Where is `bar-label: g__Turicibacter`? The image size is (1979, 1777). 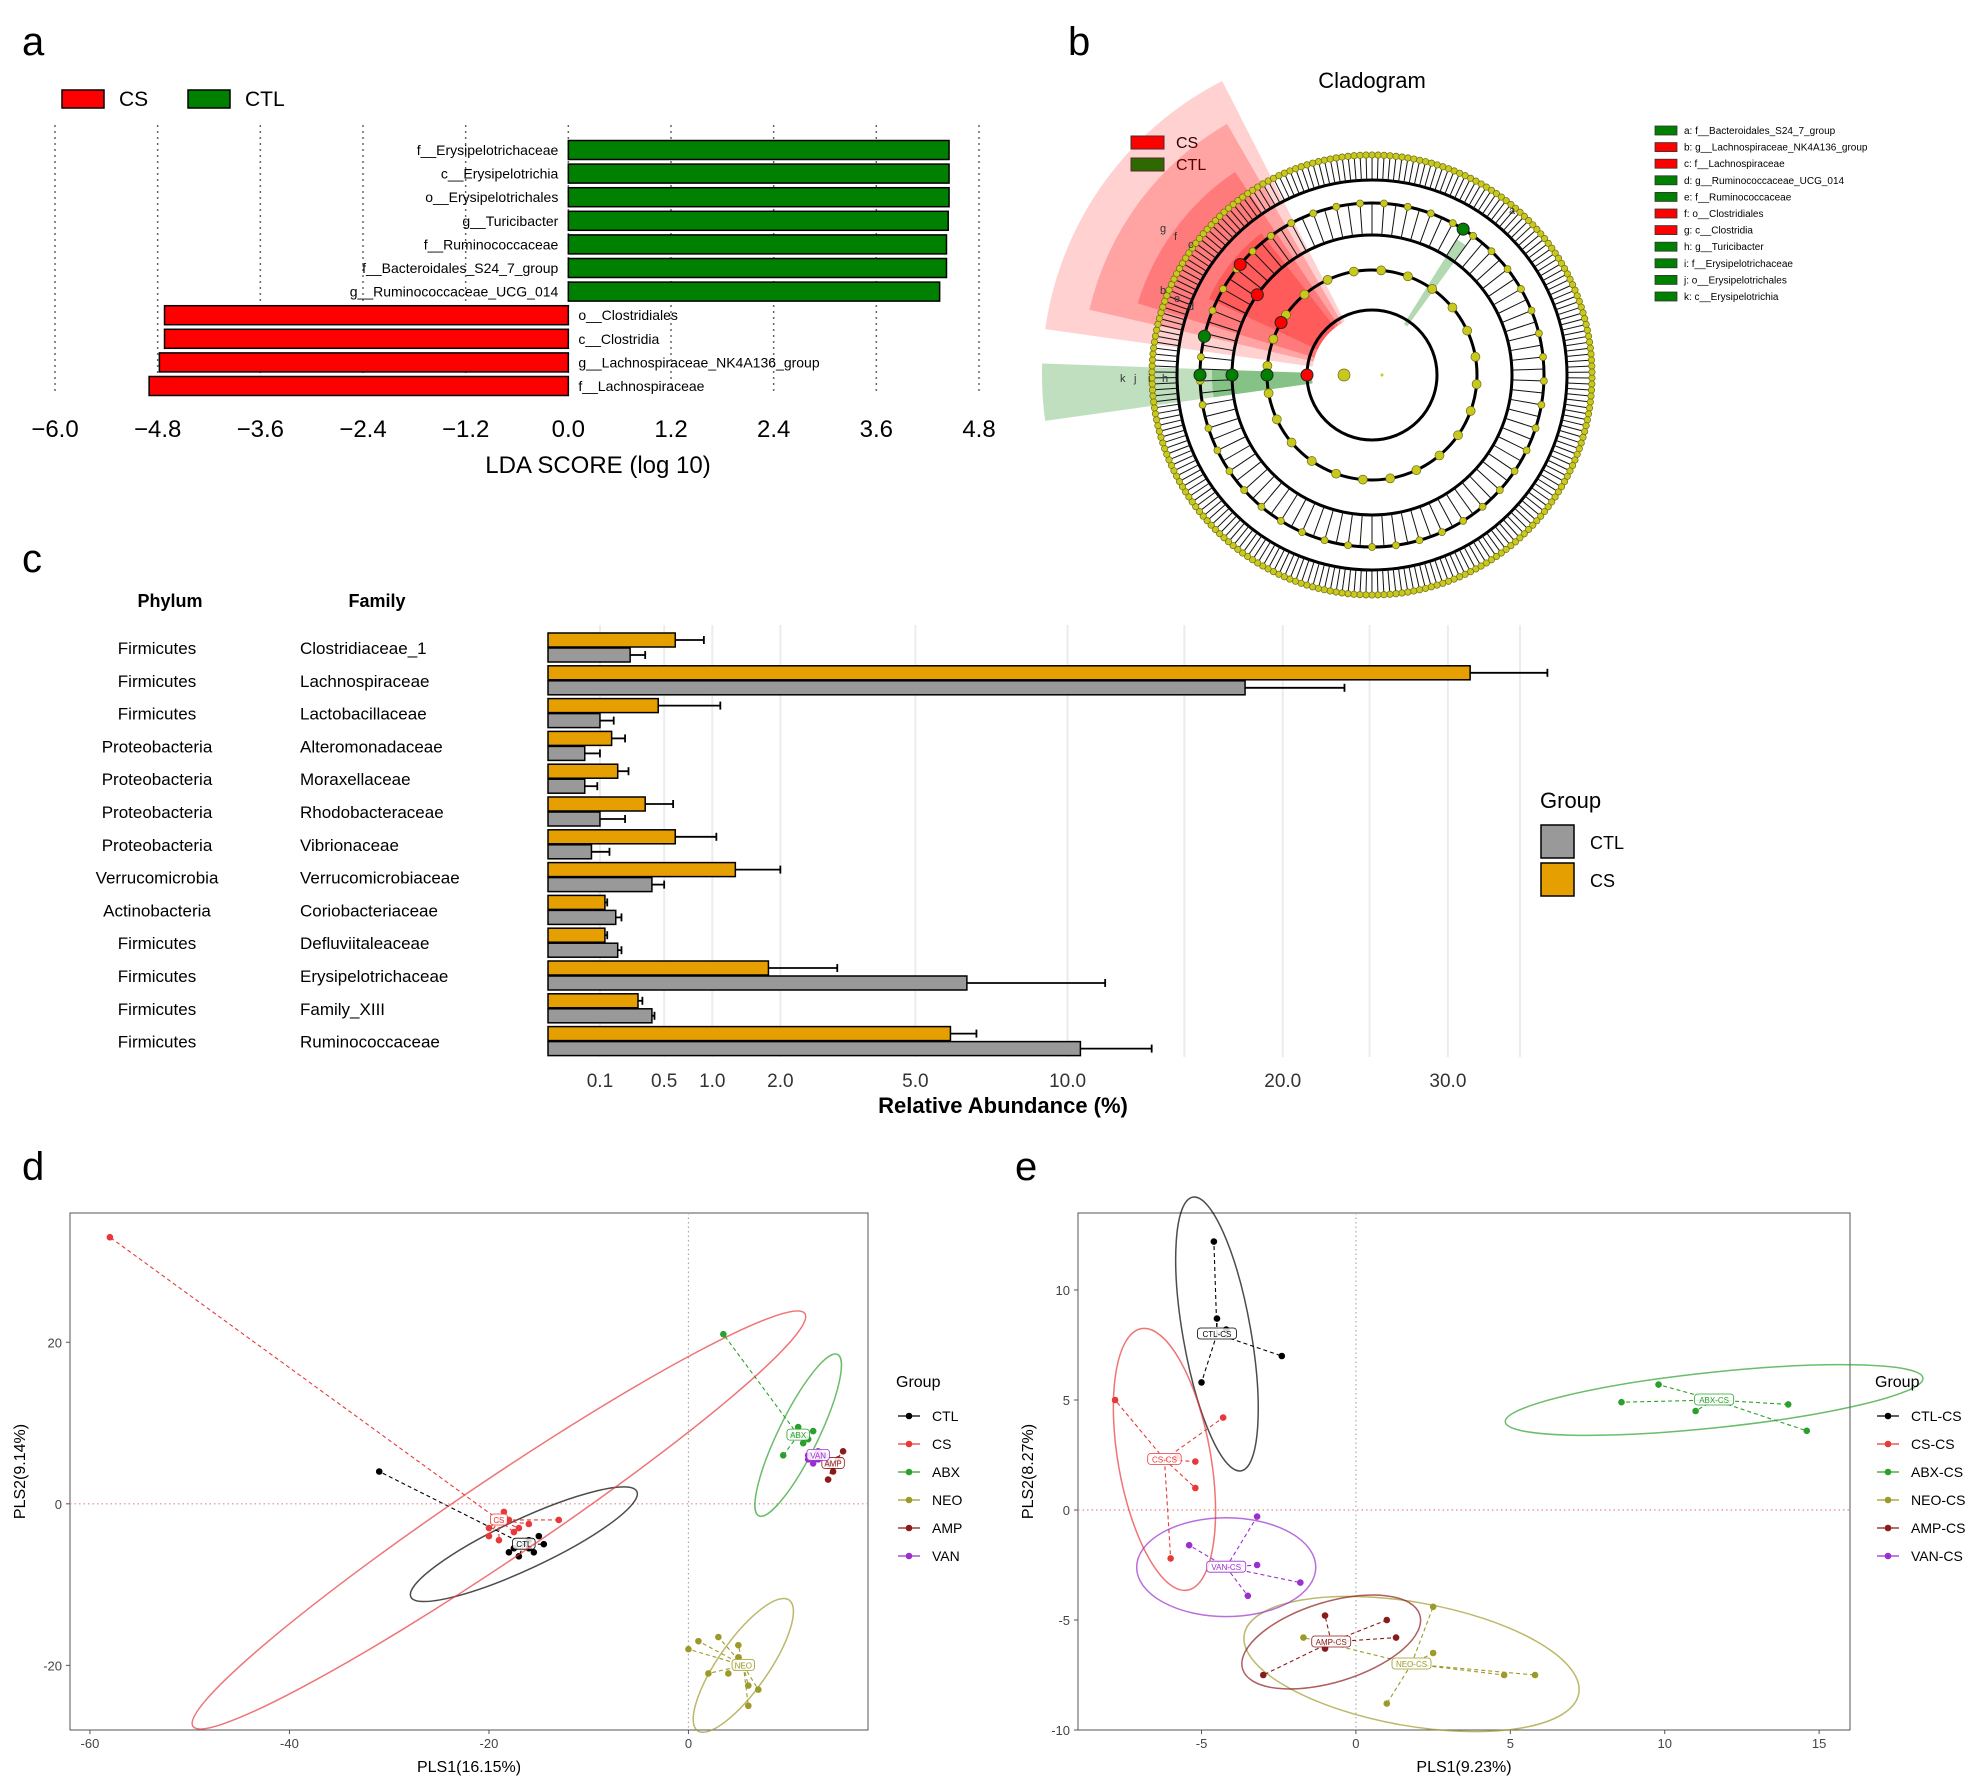
bar-label: g__Turicibacter is located at coordinates (510, 221).